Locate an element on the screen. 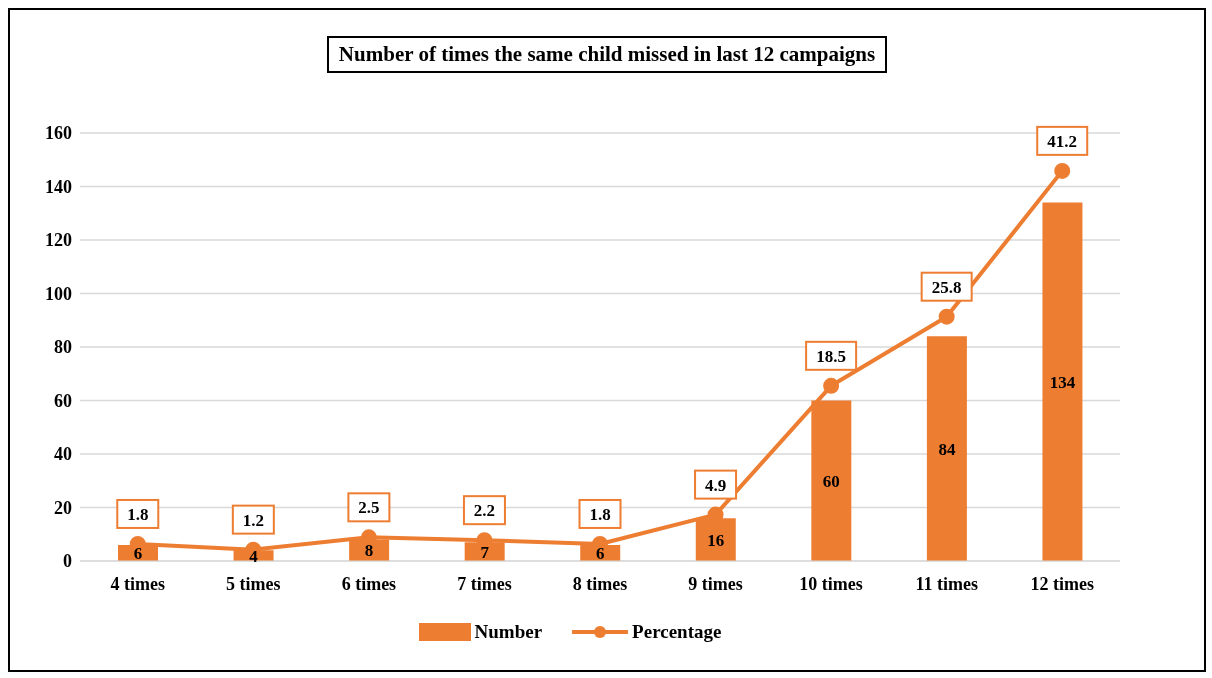  x-tick-label: 9 times is located at coordinates (715, 583).